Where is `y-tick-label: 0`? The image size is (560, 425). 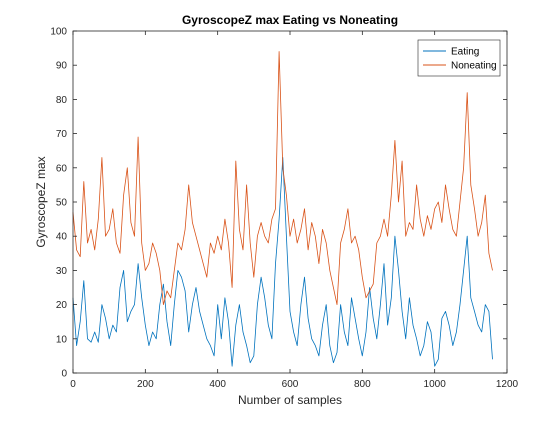
y-tick-label: 0 is located at coordinates (64, 374).